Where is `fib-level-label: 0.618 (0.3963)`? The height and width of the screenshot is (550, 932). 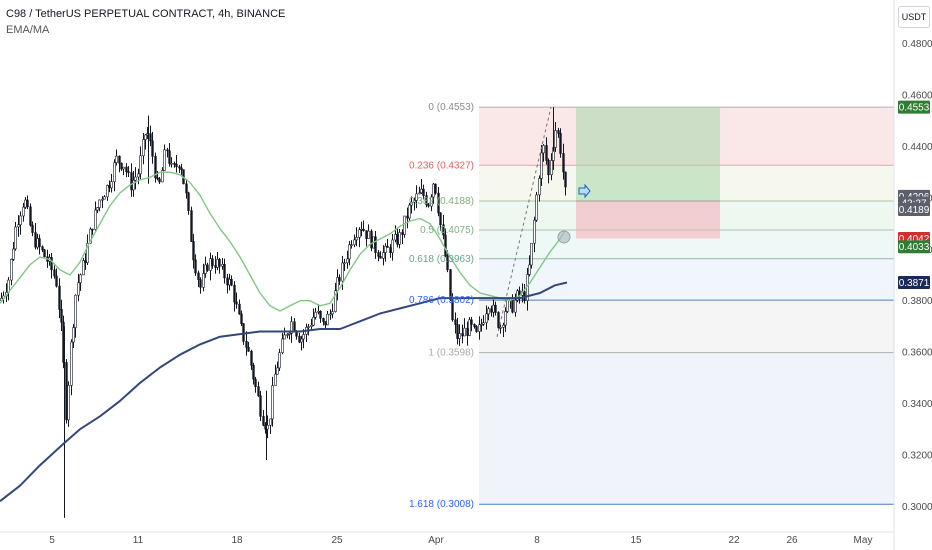
fib-level-label: 0.618 (0.3963) is located at coordinates (441, 259).